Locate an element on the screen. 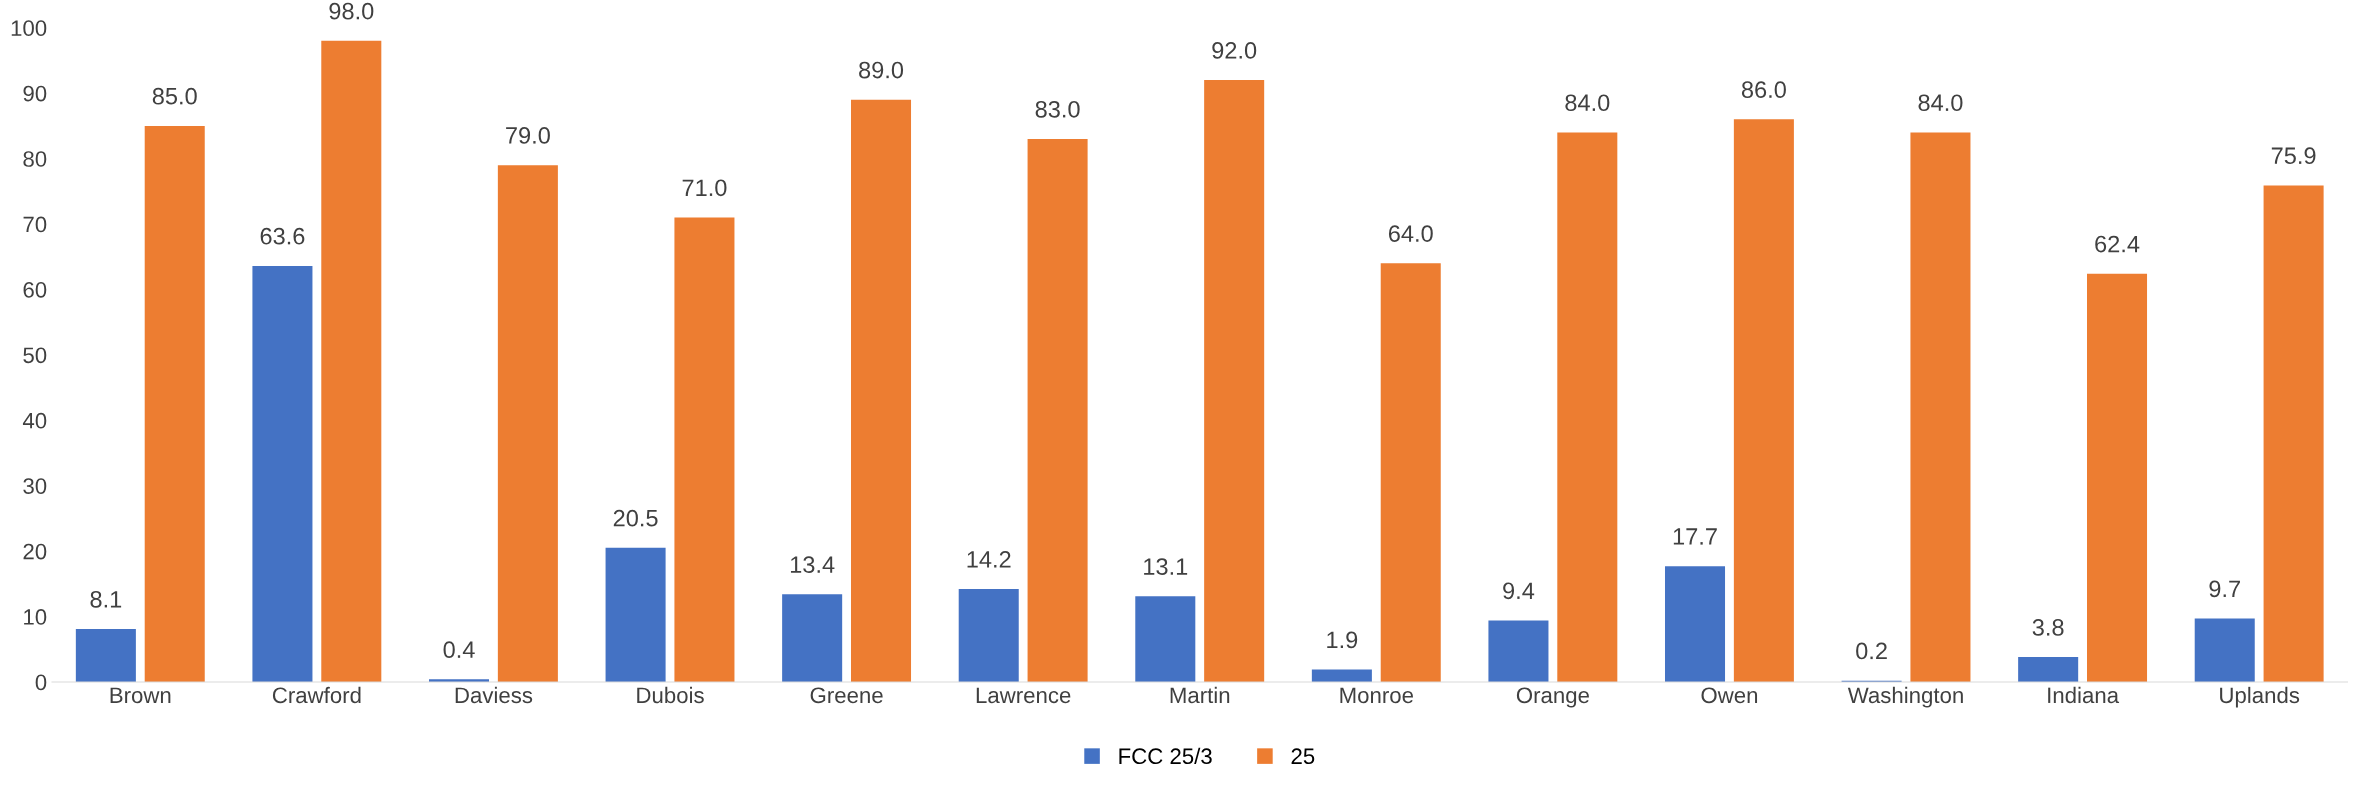 This screenshot has width=2364, height=793. x-tick-label: Brown is located at coordinates (140, 695).